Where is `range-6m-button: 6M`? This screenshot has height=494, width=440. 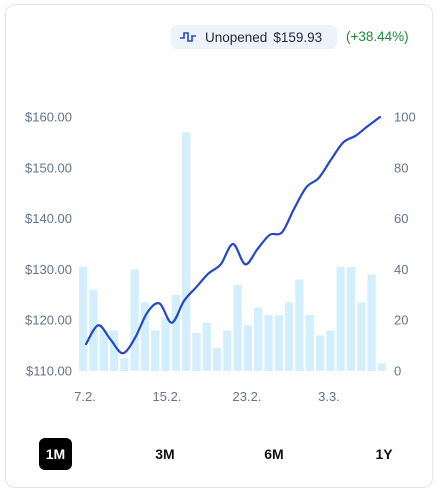 range-6m-button: 6M is located at coordinates (274, 454).